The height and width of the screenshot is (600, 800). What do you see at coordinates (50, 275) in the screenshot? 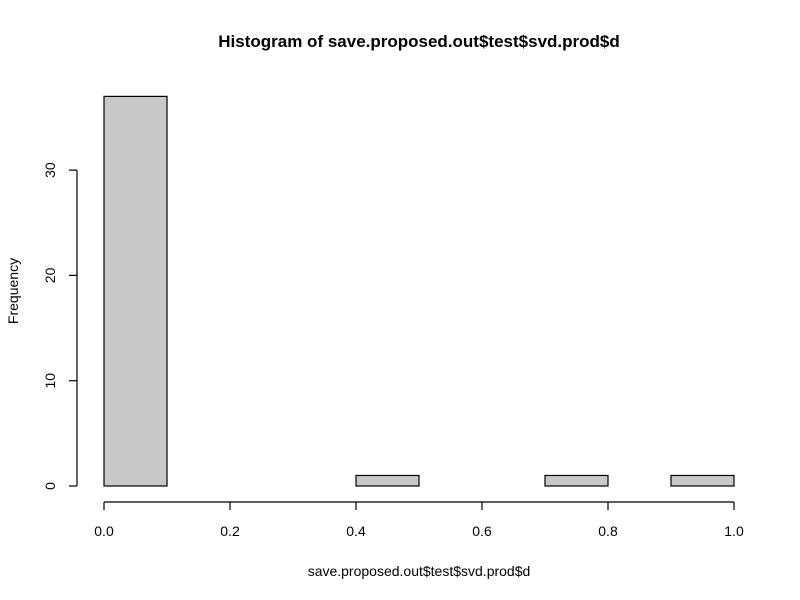
I see `y-tick-label: 20` at bounding box center [50, 275].